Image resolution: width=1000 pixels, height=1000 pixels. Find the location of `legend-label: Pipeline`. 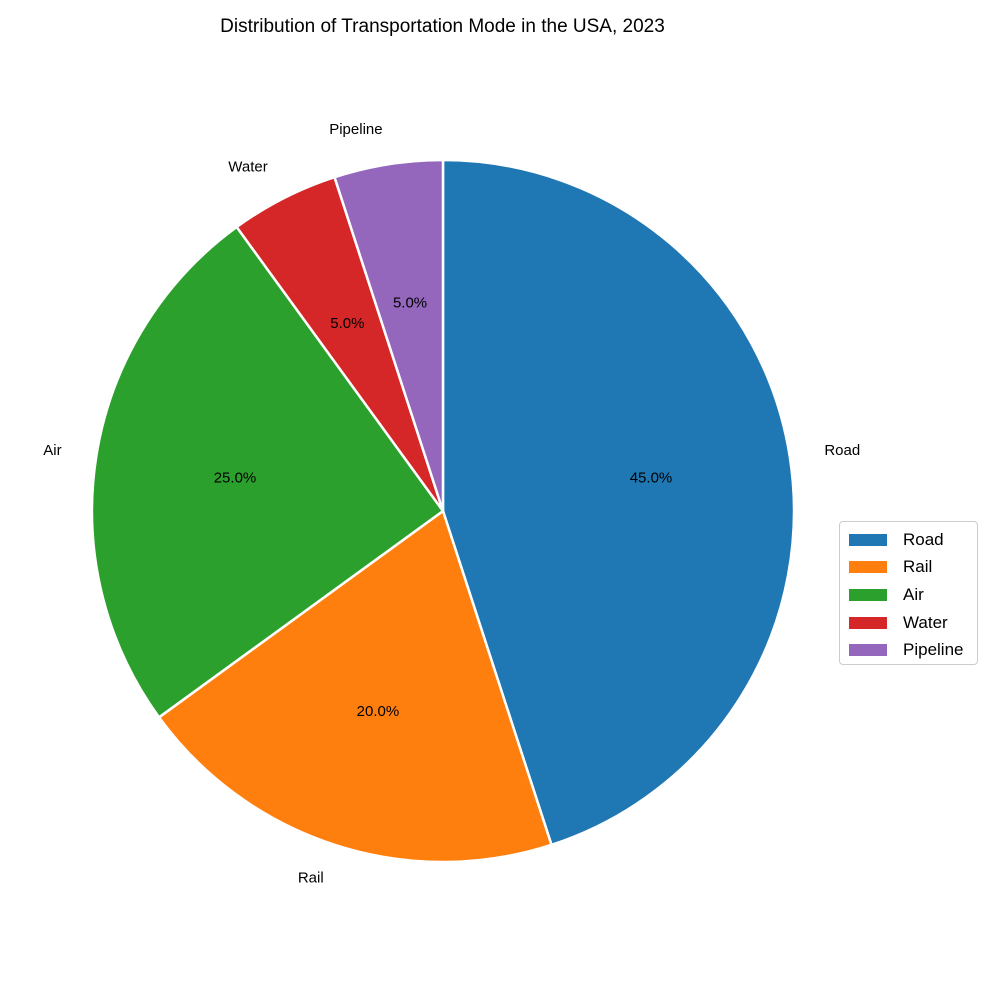

legend-label: Pipeline is located at coordinates (933, 650).